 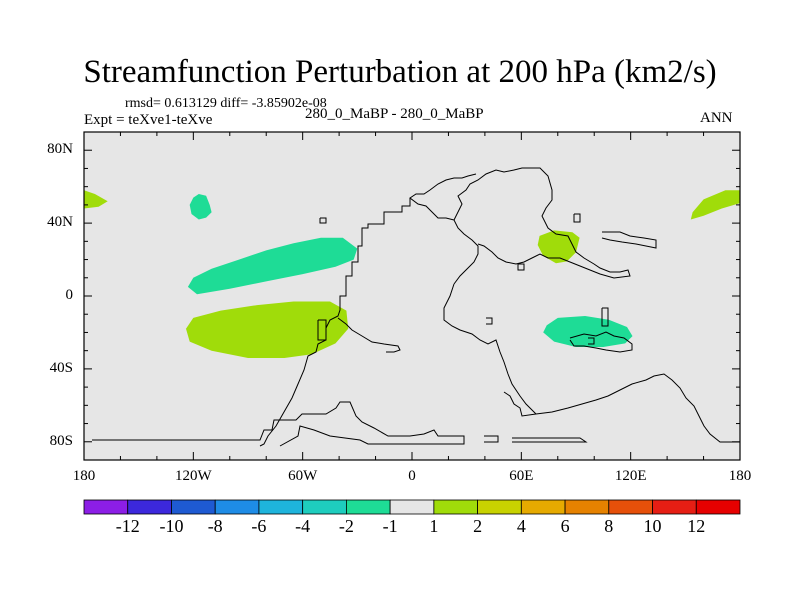 I want to click on colorbar-label: 6, so click(x=565, y=526).